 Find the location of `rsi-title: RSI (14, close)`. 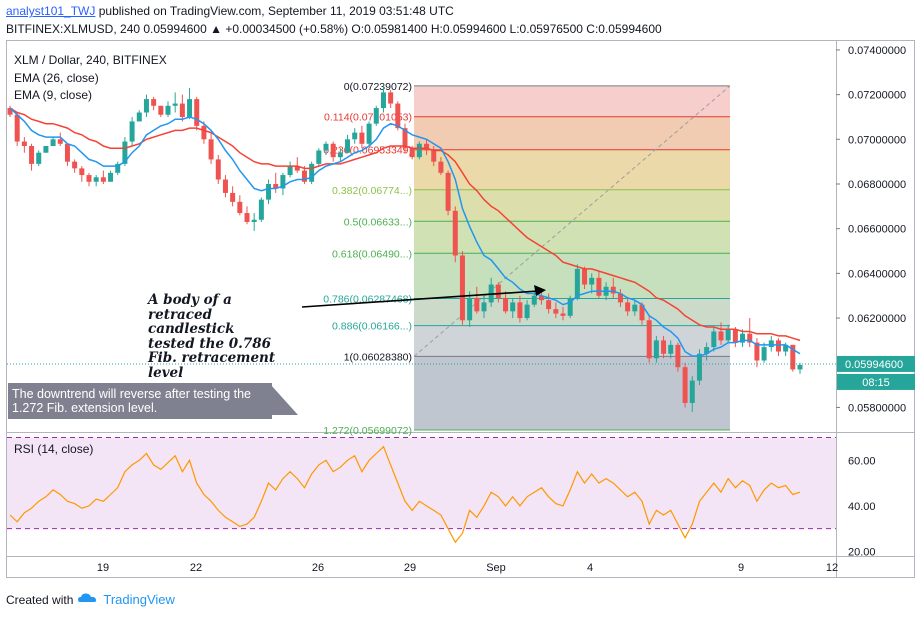

rsi-title: RSI (14, close) is located at coordinates (53, 449).